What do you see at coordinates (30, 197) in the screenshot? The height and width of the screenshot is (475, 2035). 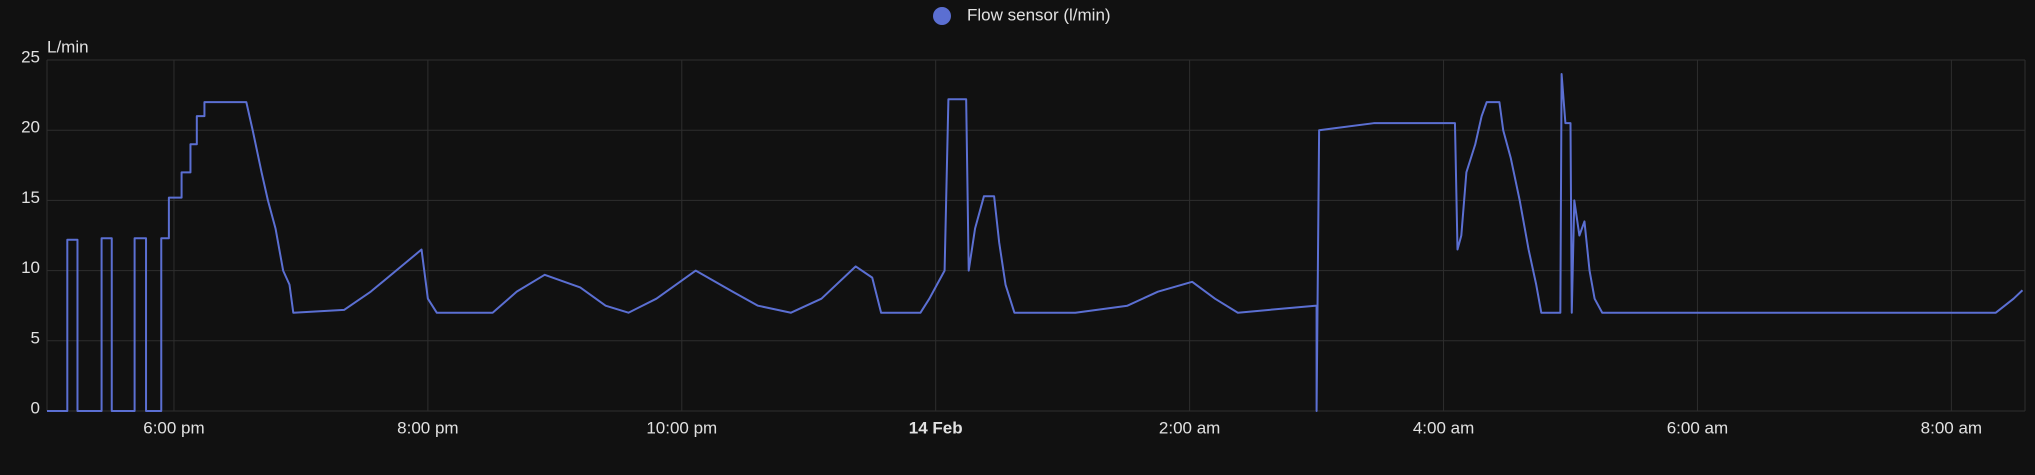 I see `y-tick-label: 15` at bounding box center [30, 197].